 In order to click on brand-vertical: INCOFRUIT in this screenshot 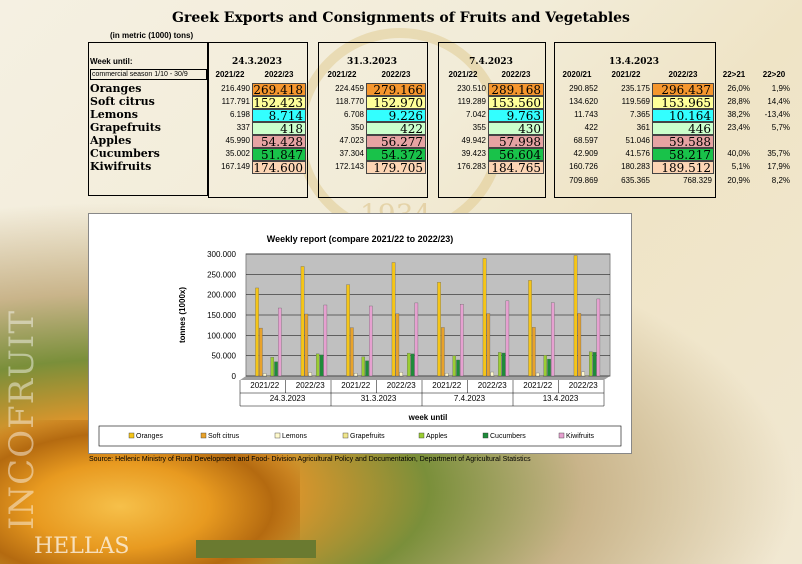, I will do `click(22, 419)`.